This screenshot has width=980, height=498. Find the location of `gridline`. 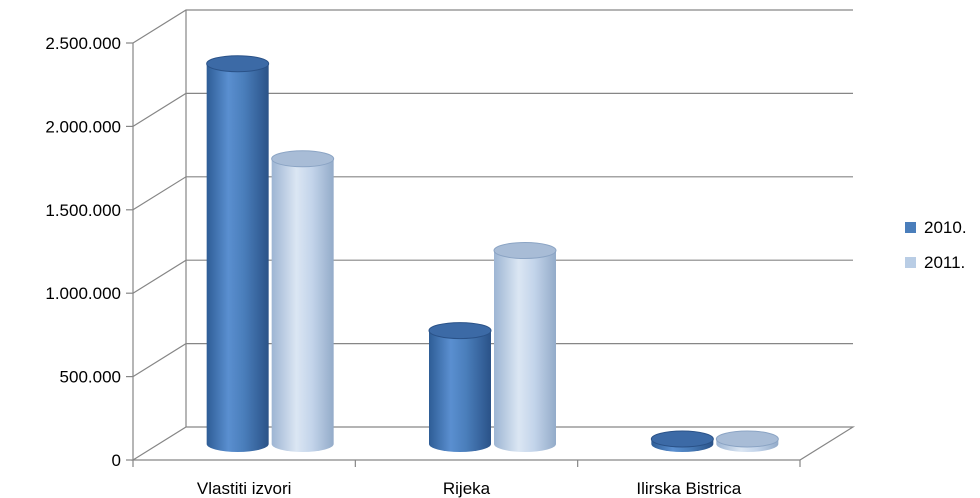

gridline is located at coordinates (492, 26).